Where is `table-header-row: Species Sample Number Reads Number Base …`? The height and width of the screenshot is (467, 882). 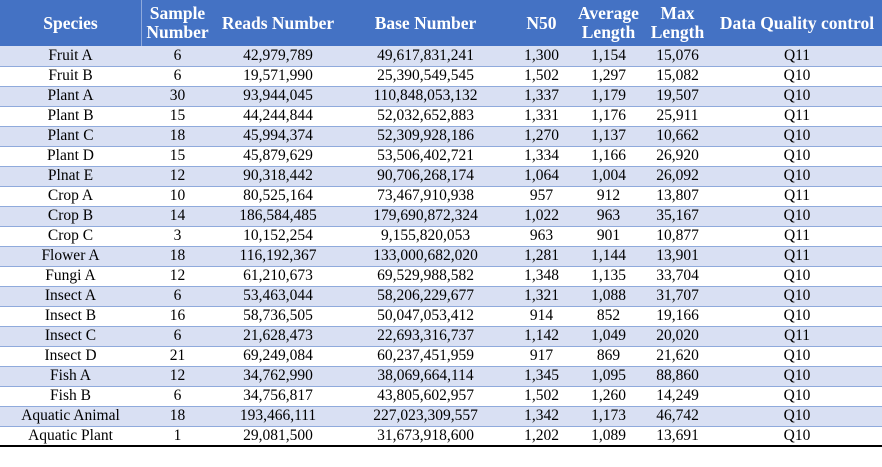
table-header-row: Species Sample Number Reads Number Base … is located at coordinates (441, 23).